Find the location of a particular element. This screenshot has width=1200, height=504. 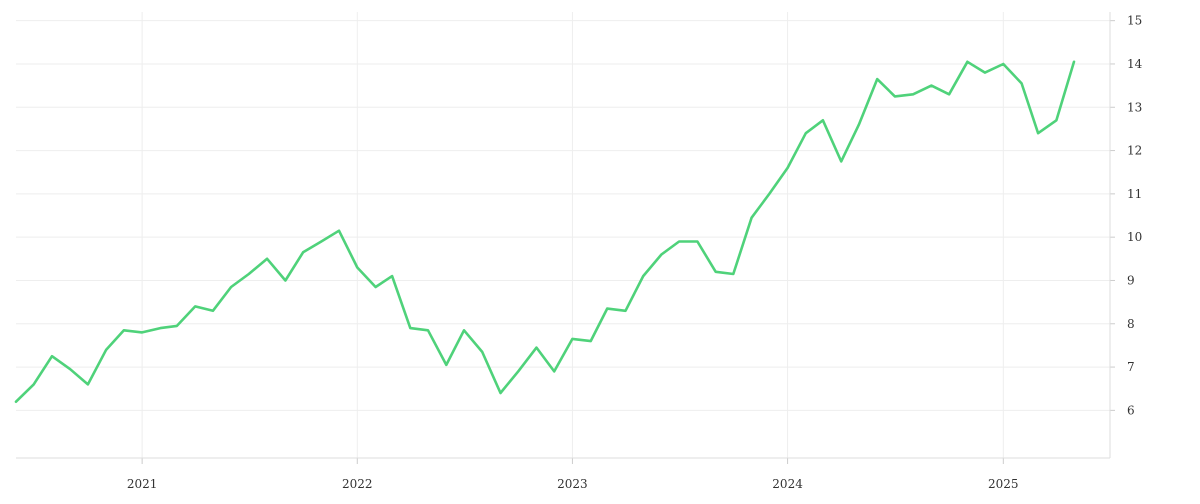

y-tick-label: 14 is located at coordinates (1135, 64).